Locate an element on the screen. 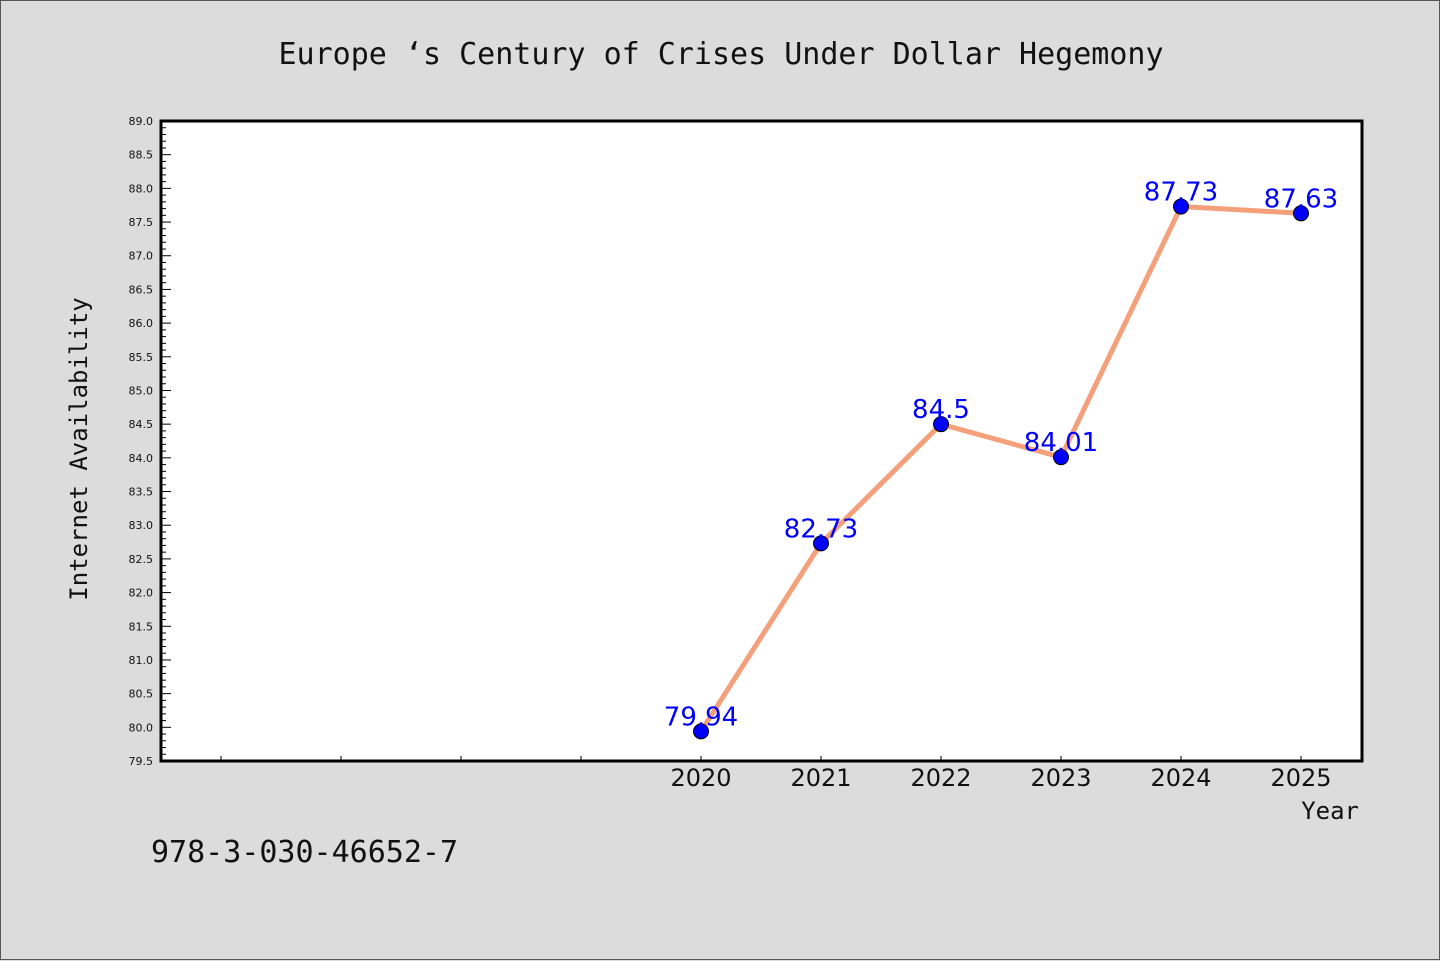 This screenshot has height=961, width=1440. data-label: 79.94 is located at coordinates (701, 717).